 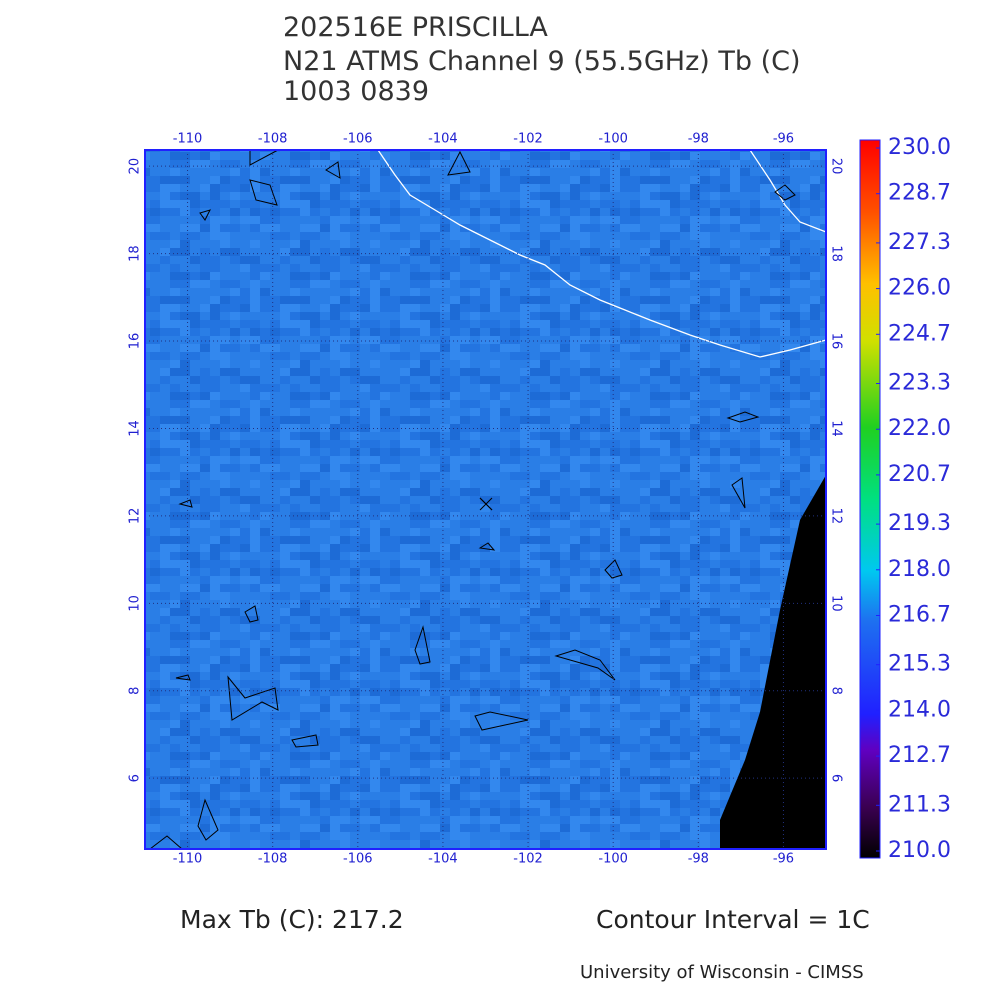 What do you see at coordinates (870, 499) in the screenshot?
I see `colorbar` at bounding box center [870, 499].